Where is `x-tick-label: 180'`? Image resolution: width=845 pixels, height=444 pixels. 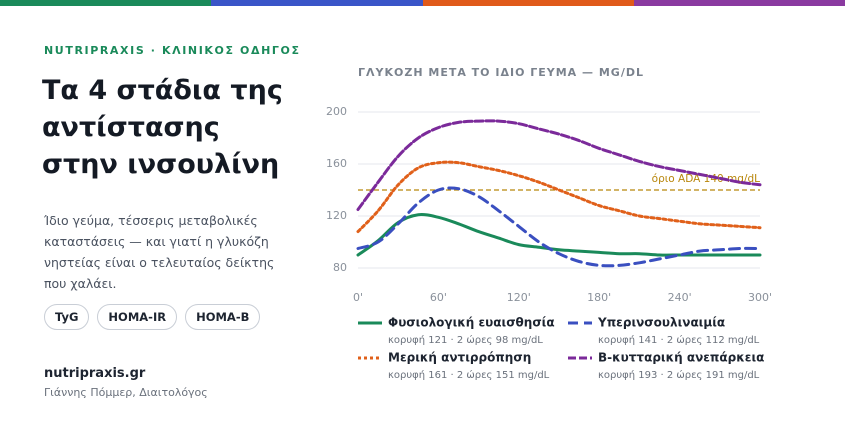 x-tick-label: 180' is located at coordinates (599, 297).